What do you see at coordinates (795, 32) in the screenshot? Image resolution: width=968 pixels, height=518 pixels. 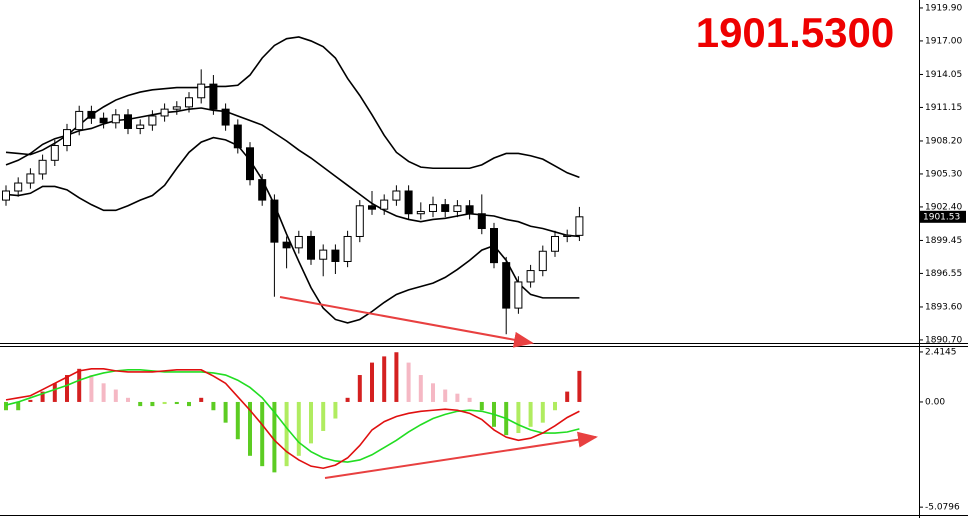 I see `price-display: 1901.5300` at bounding box center [795, 32].